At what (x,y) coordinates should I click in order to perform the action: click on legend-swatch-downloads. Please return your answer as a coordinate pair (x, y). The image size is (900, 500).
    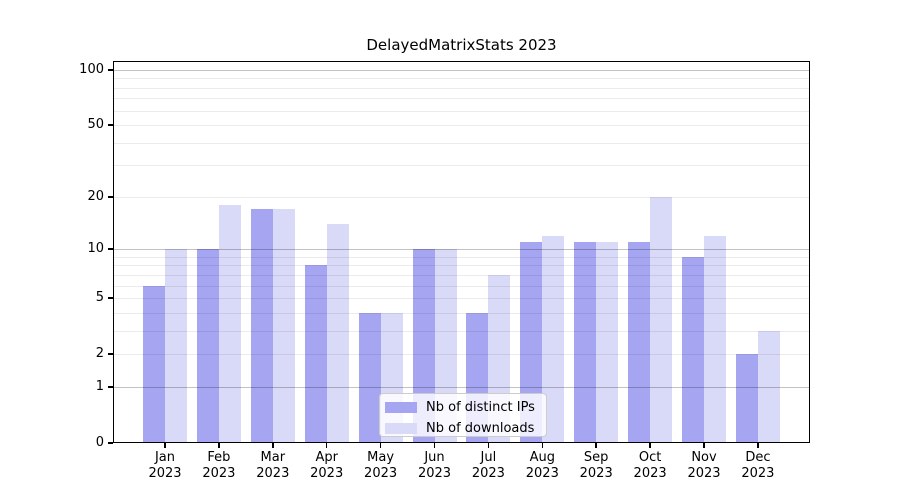
    Looking at the image, I should click on (401, 428).